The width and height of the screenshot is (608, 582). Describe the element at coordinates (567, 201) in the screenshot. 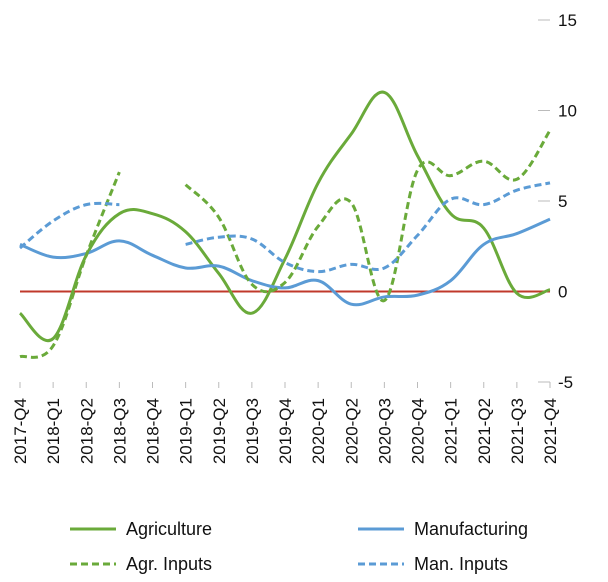

I see `y-tick-labels: -5 0 5 10 15` at that location.